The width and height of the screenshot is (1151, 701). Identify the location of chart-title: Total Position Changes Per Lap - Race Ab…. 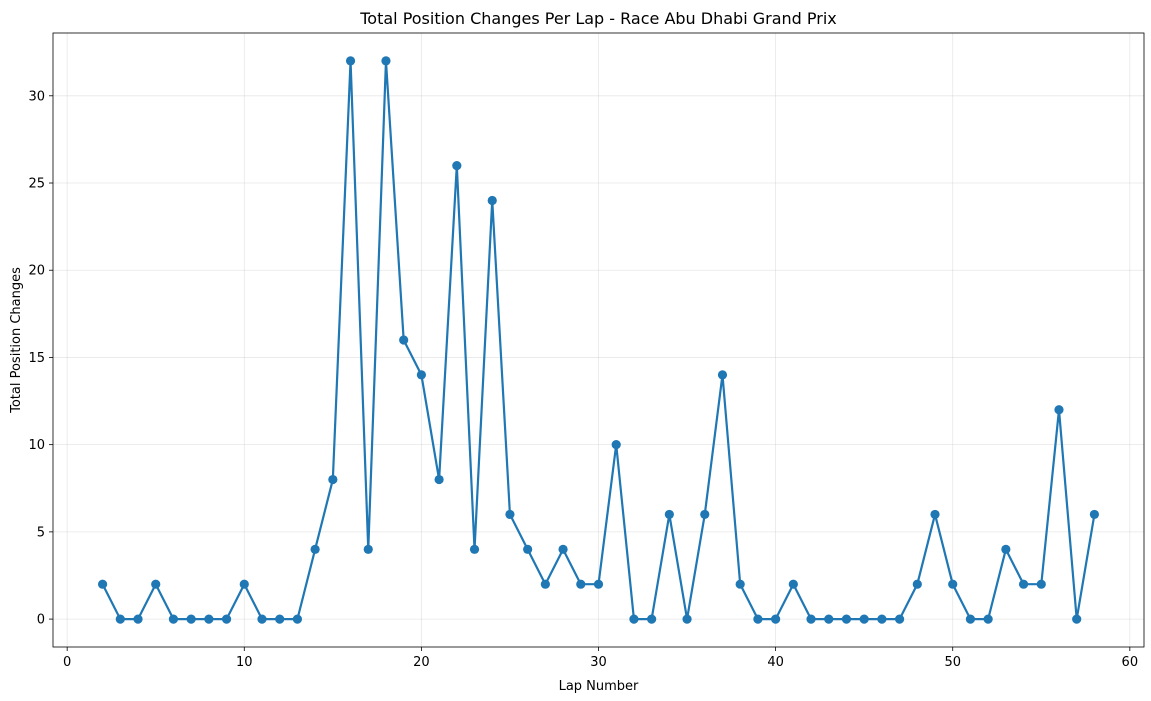
(598, 18).